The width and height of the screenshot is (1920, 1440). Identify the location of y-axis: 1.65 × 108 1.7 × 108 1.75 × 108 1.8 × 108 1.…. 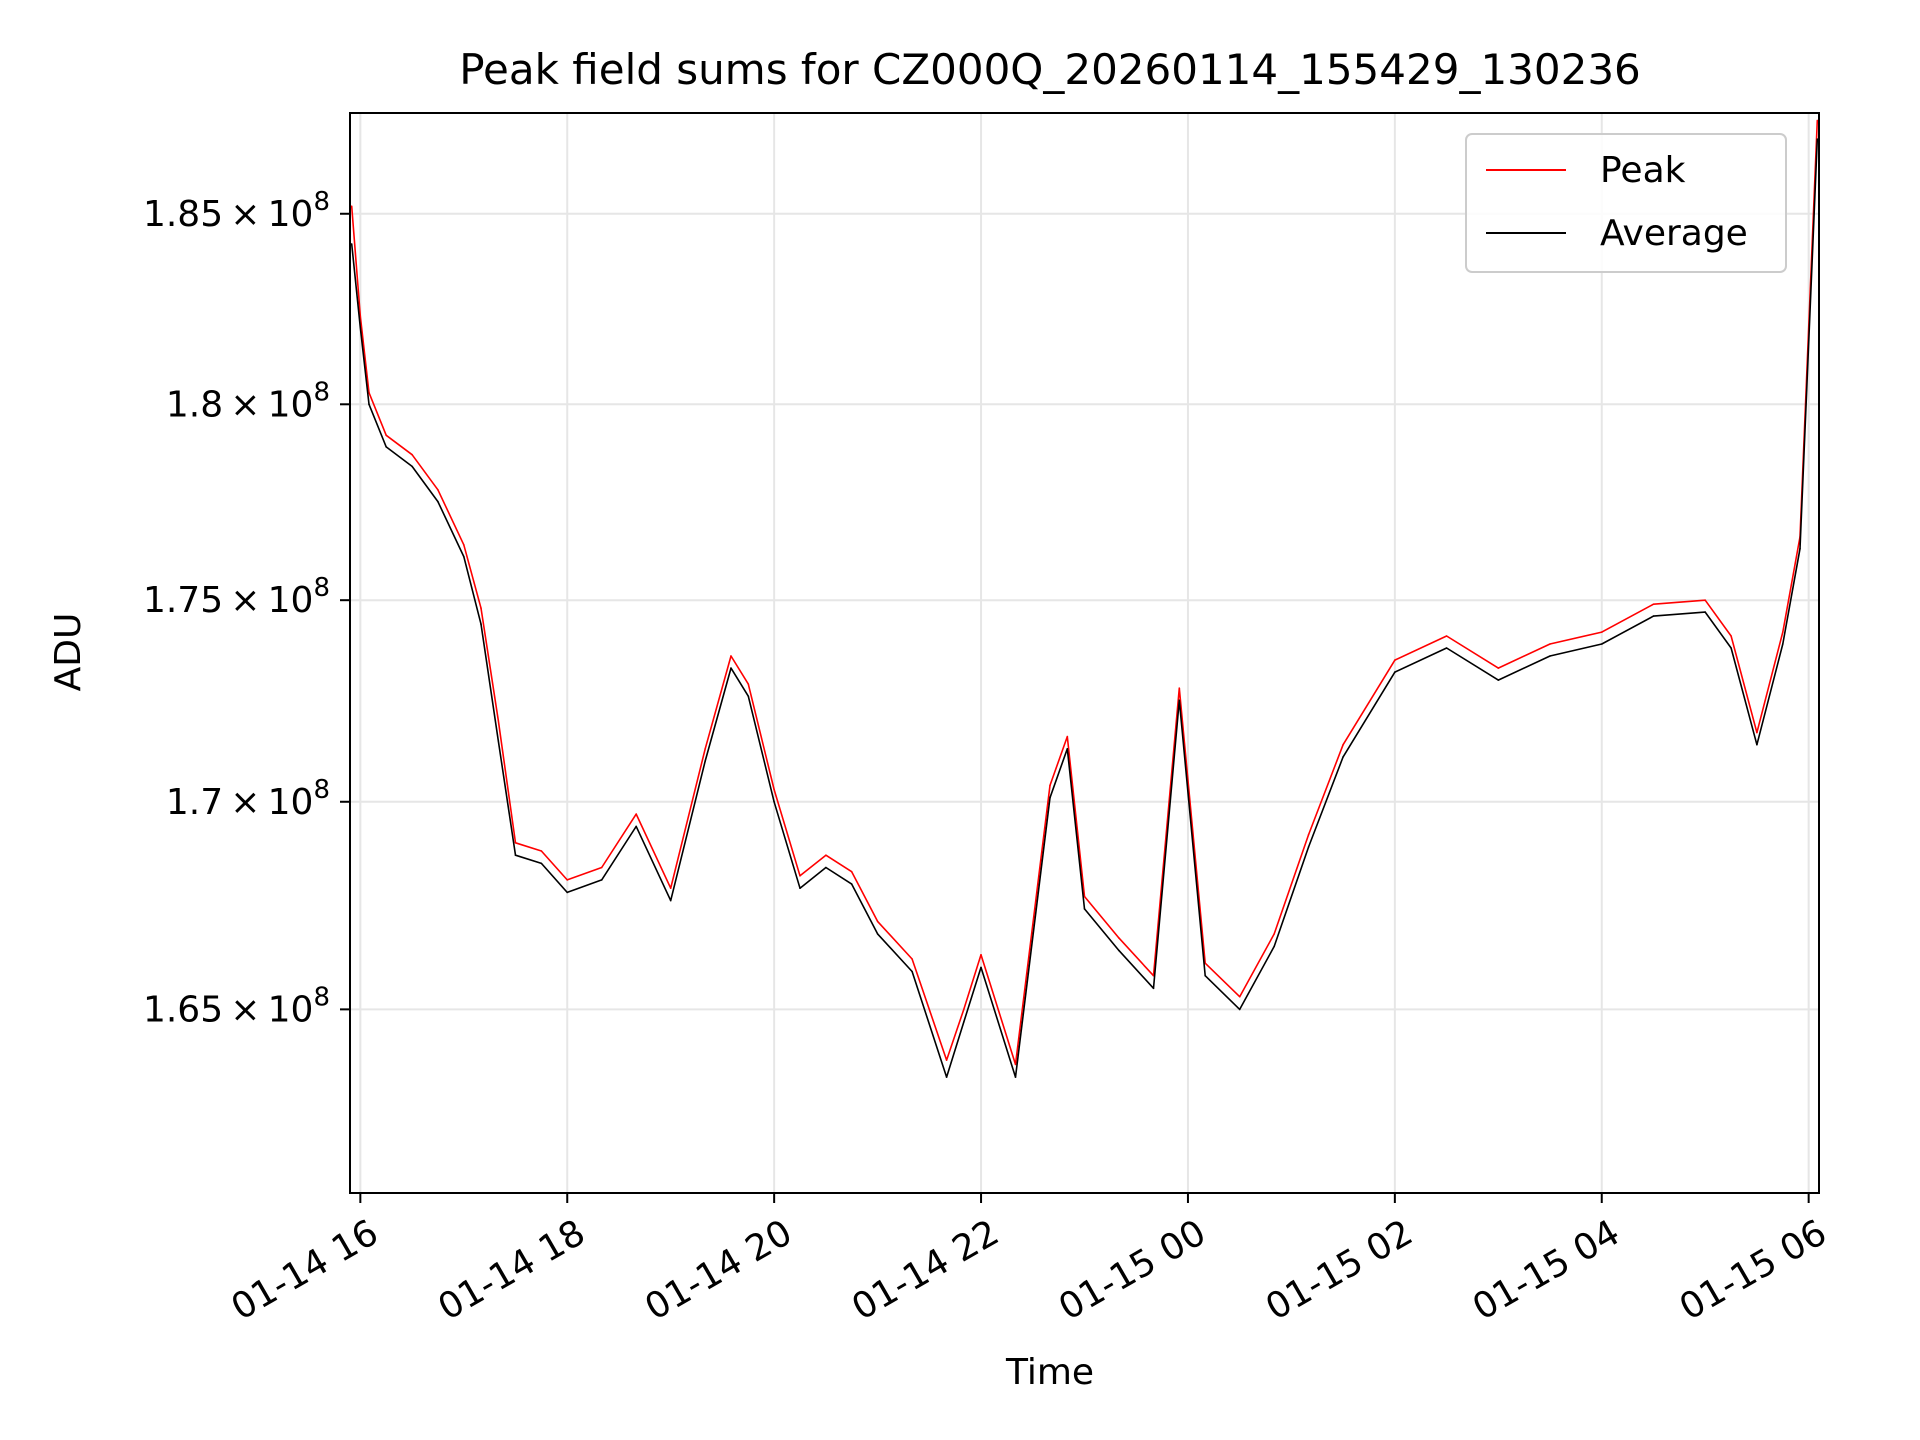
(246, 608).